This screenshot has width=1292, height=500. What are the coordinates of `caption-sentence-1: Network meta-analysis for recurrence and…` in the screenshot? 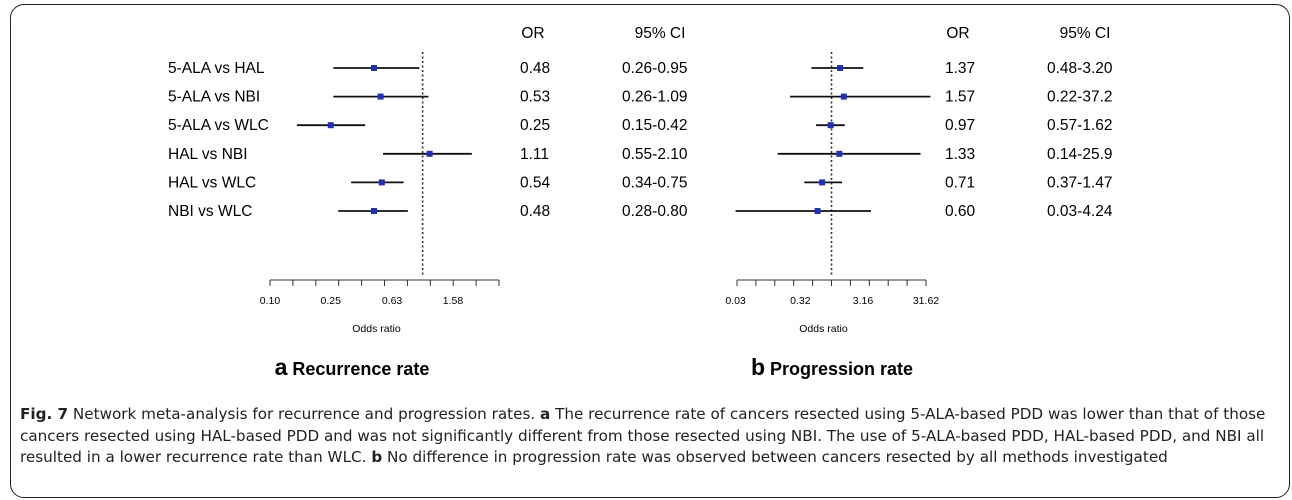 It's located at (304, 414).